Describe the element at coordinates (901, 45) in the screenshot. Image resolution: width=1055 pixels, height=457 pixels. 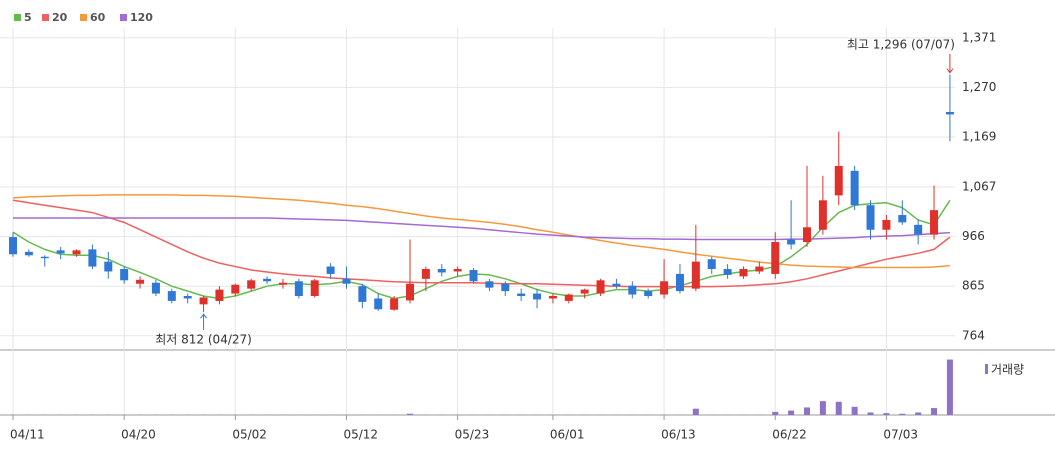
I see `high-annotation: 최고 1,296 (07/07)` at that location.